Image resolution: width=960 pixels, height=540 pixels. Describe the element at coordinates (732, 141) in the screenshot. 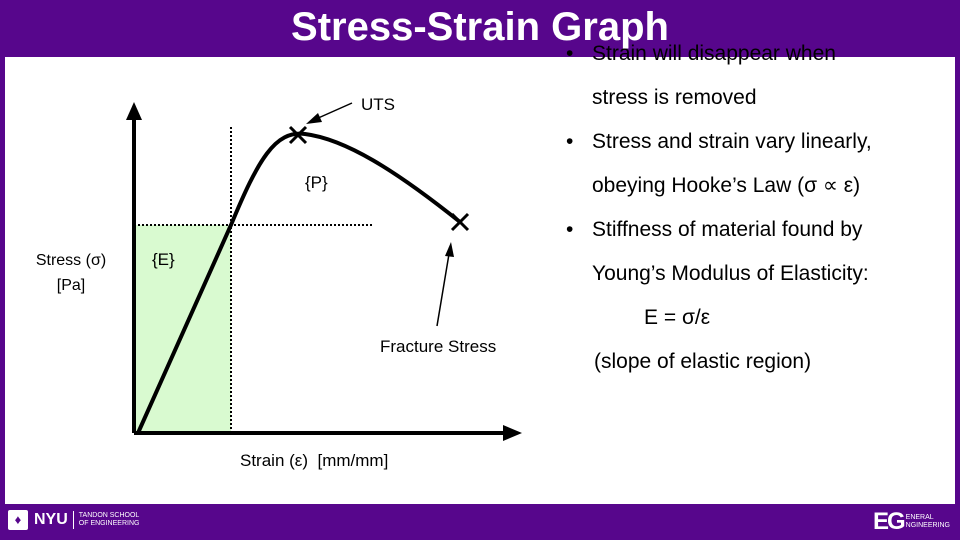

I see `bullet-line: Stress and strain vary linearly,` at that location.